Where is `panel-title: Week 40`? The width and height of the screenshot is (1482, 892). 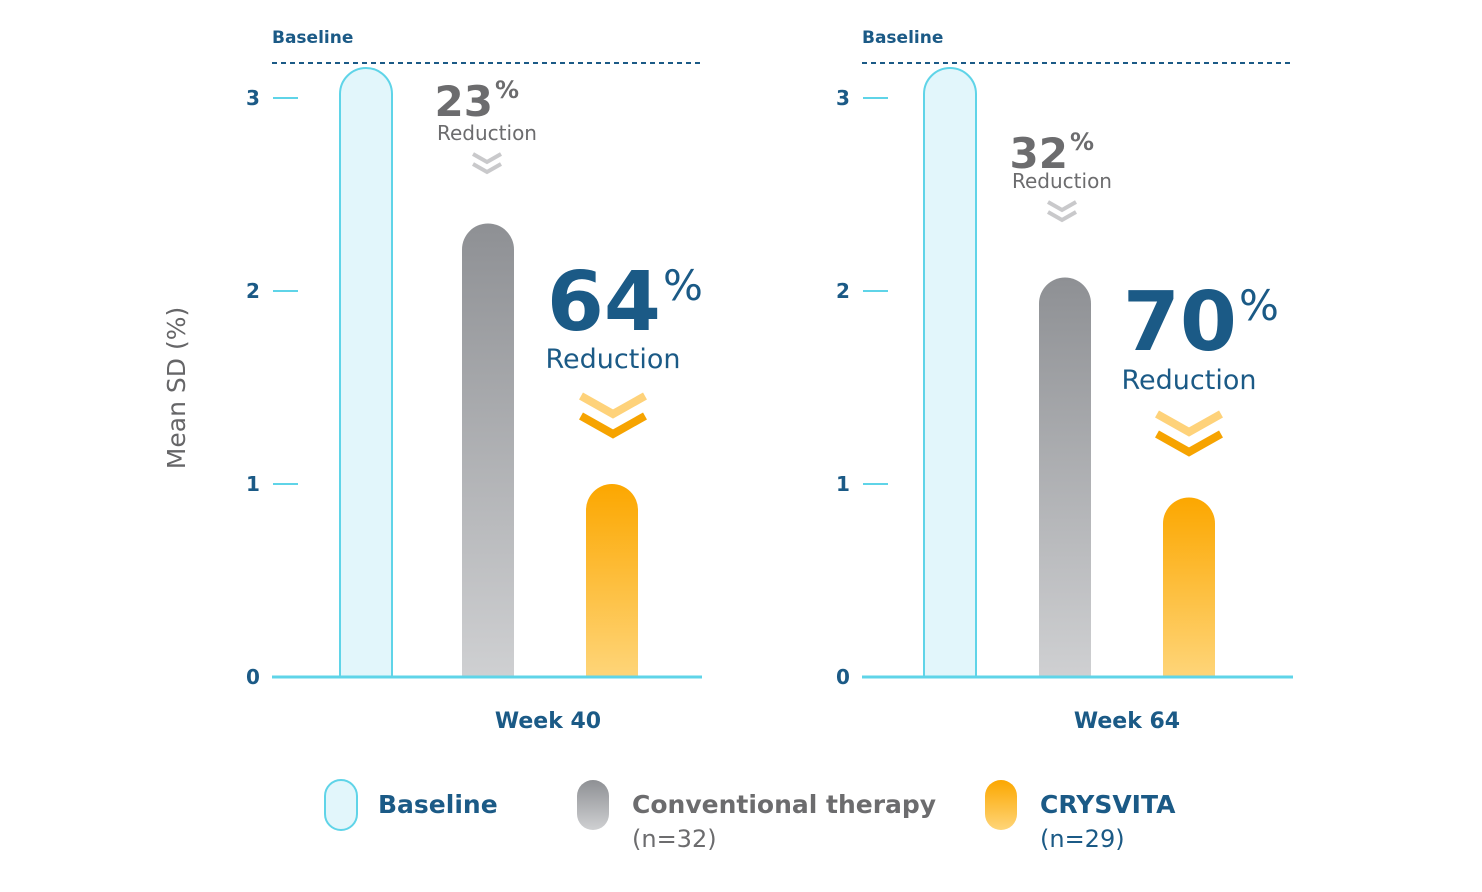 panel-title: Week 40 is located at coordinates (548, 721).